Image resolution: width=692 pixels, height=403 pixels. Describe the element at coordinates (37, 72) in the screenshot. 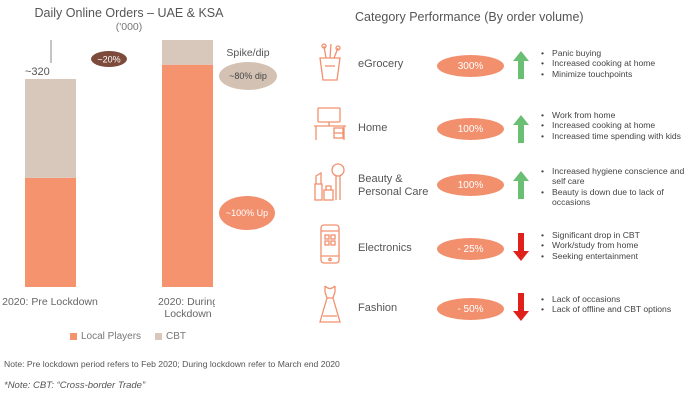

I see `total-label-0: ~320` at that location.